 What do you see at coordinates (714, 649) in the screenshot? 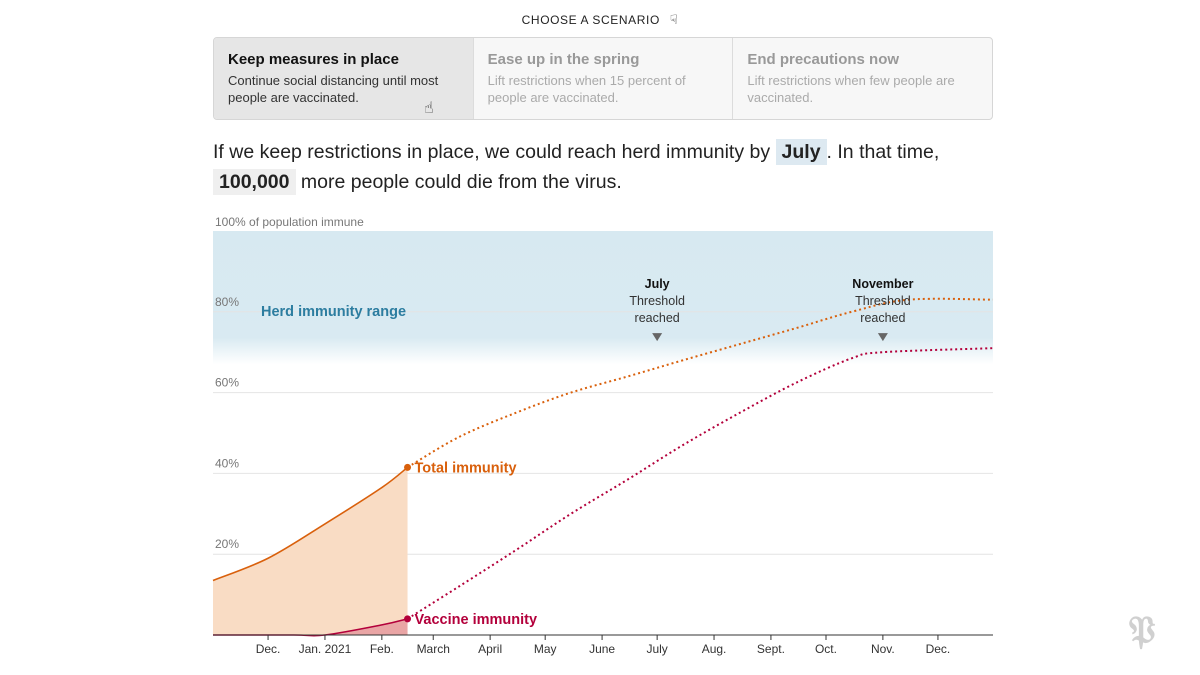
I see `x-tick-label: Aug.` at bounding box center [714, 649].